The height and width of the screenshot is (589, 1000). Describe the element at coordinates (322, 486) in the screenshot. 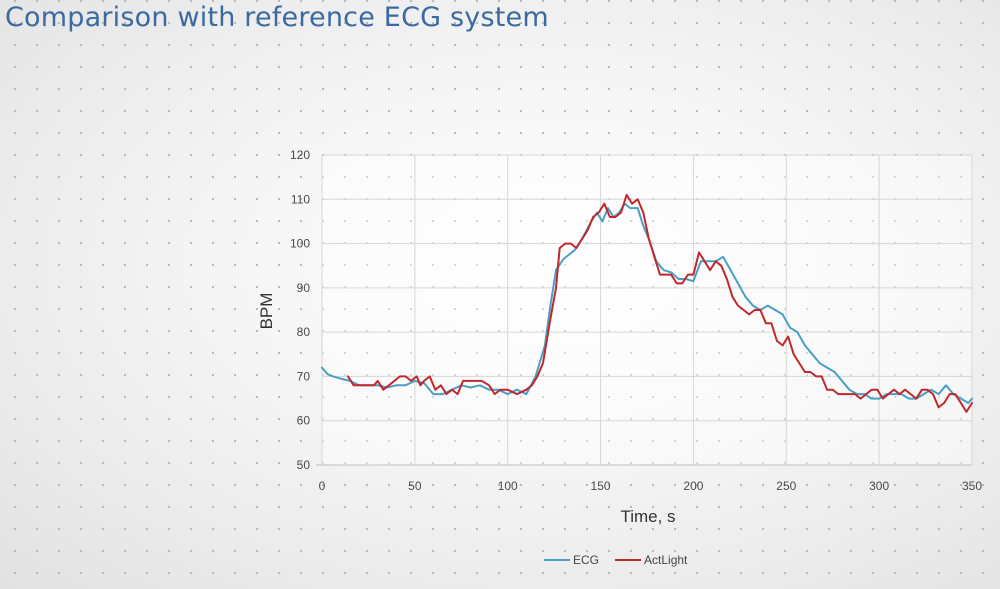

I see `x-tick-label: 0` at that location.